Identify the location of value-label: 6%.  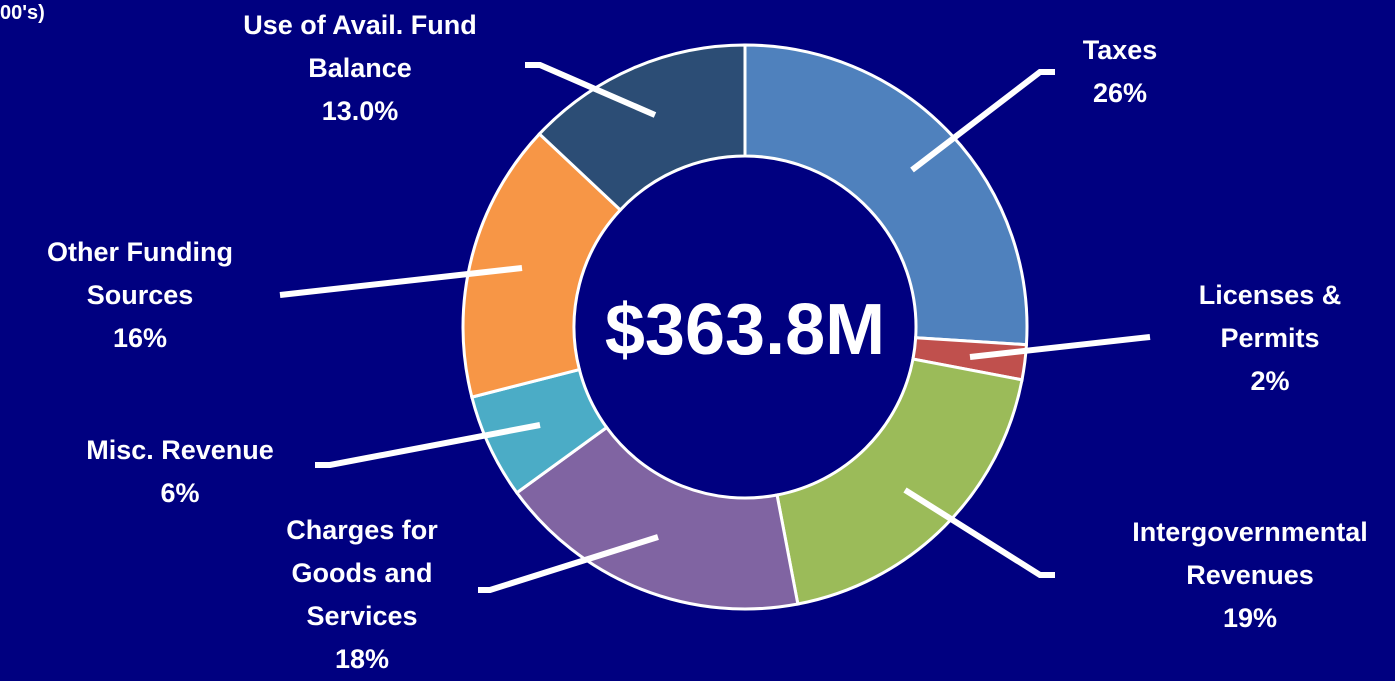
(180, 493).